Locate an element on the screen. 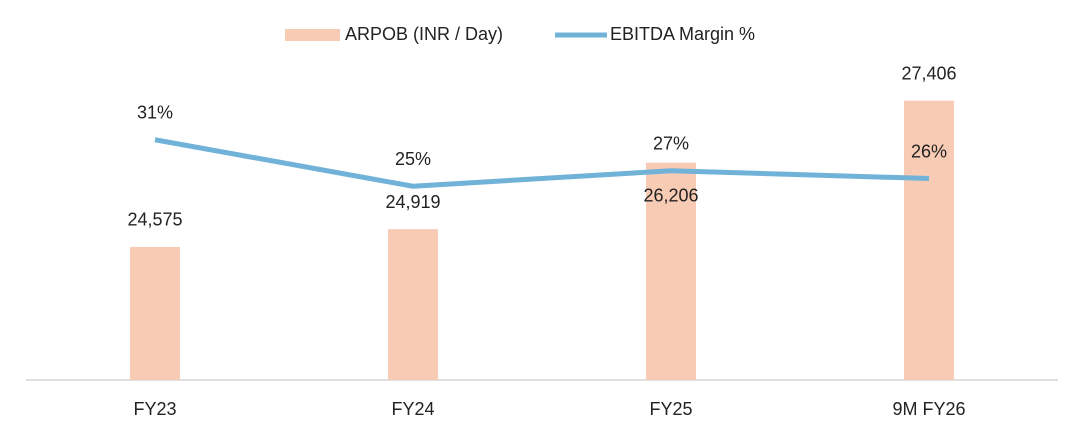 This screenshot has width=1069, height=422. data-label: 26% is located at coordinates (929, 151).